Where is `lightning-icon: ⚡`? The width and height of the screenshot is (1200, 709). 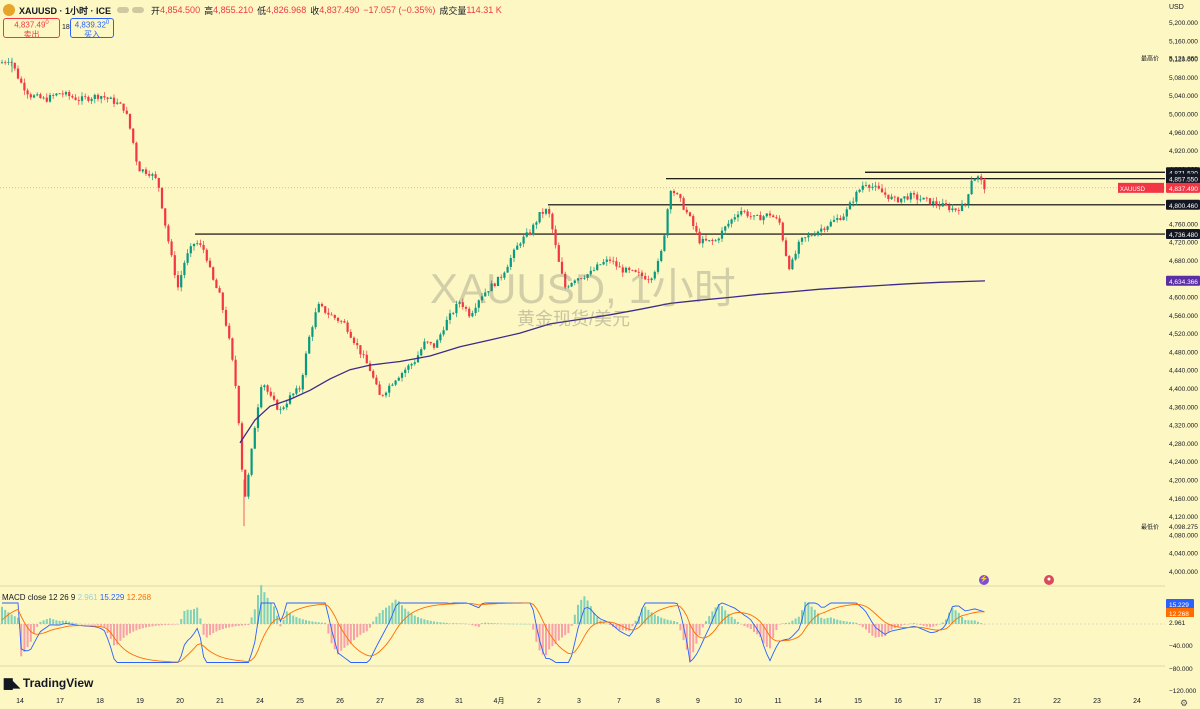
lightning-icon: ⚡ is located at coordinates (984, 580).